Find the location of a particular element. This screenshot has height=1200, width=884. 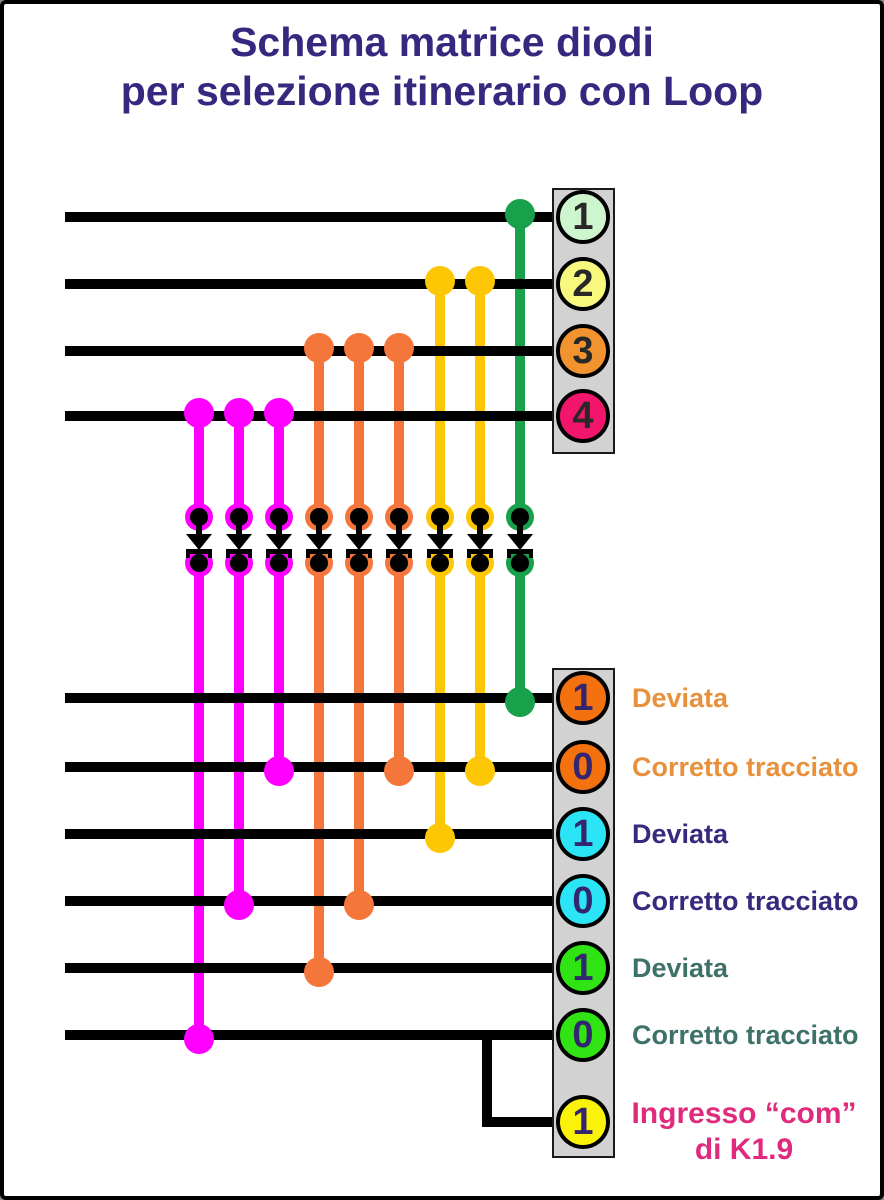

diode-column-6-wire-upper is located at coordinates (399, 434).